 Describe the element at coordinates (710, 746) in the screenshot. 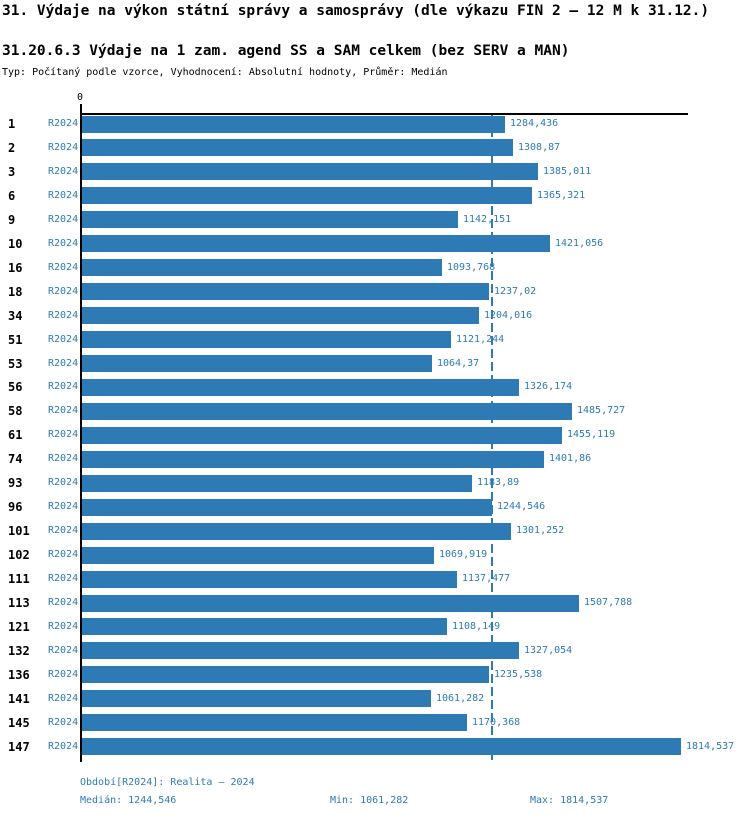

I see `bar-value-label: 1814,537` at that location.